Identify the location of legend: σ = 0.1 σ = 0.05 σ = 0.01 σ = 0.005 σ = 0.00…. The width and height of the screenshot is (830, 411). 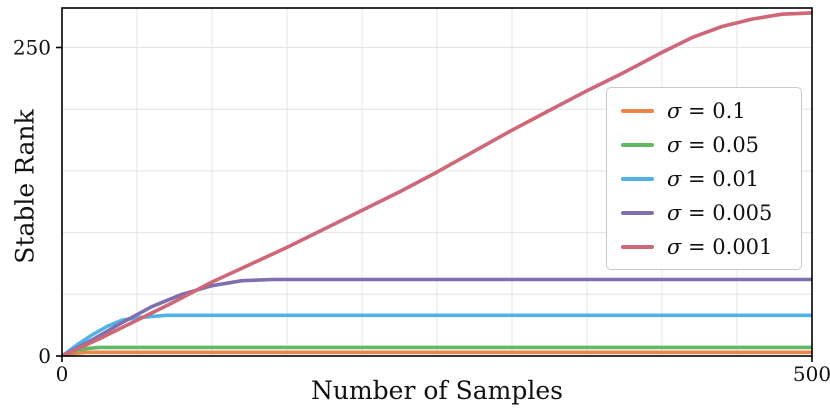
(704, 178).